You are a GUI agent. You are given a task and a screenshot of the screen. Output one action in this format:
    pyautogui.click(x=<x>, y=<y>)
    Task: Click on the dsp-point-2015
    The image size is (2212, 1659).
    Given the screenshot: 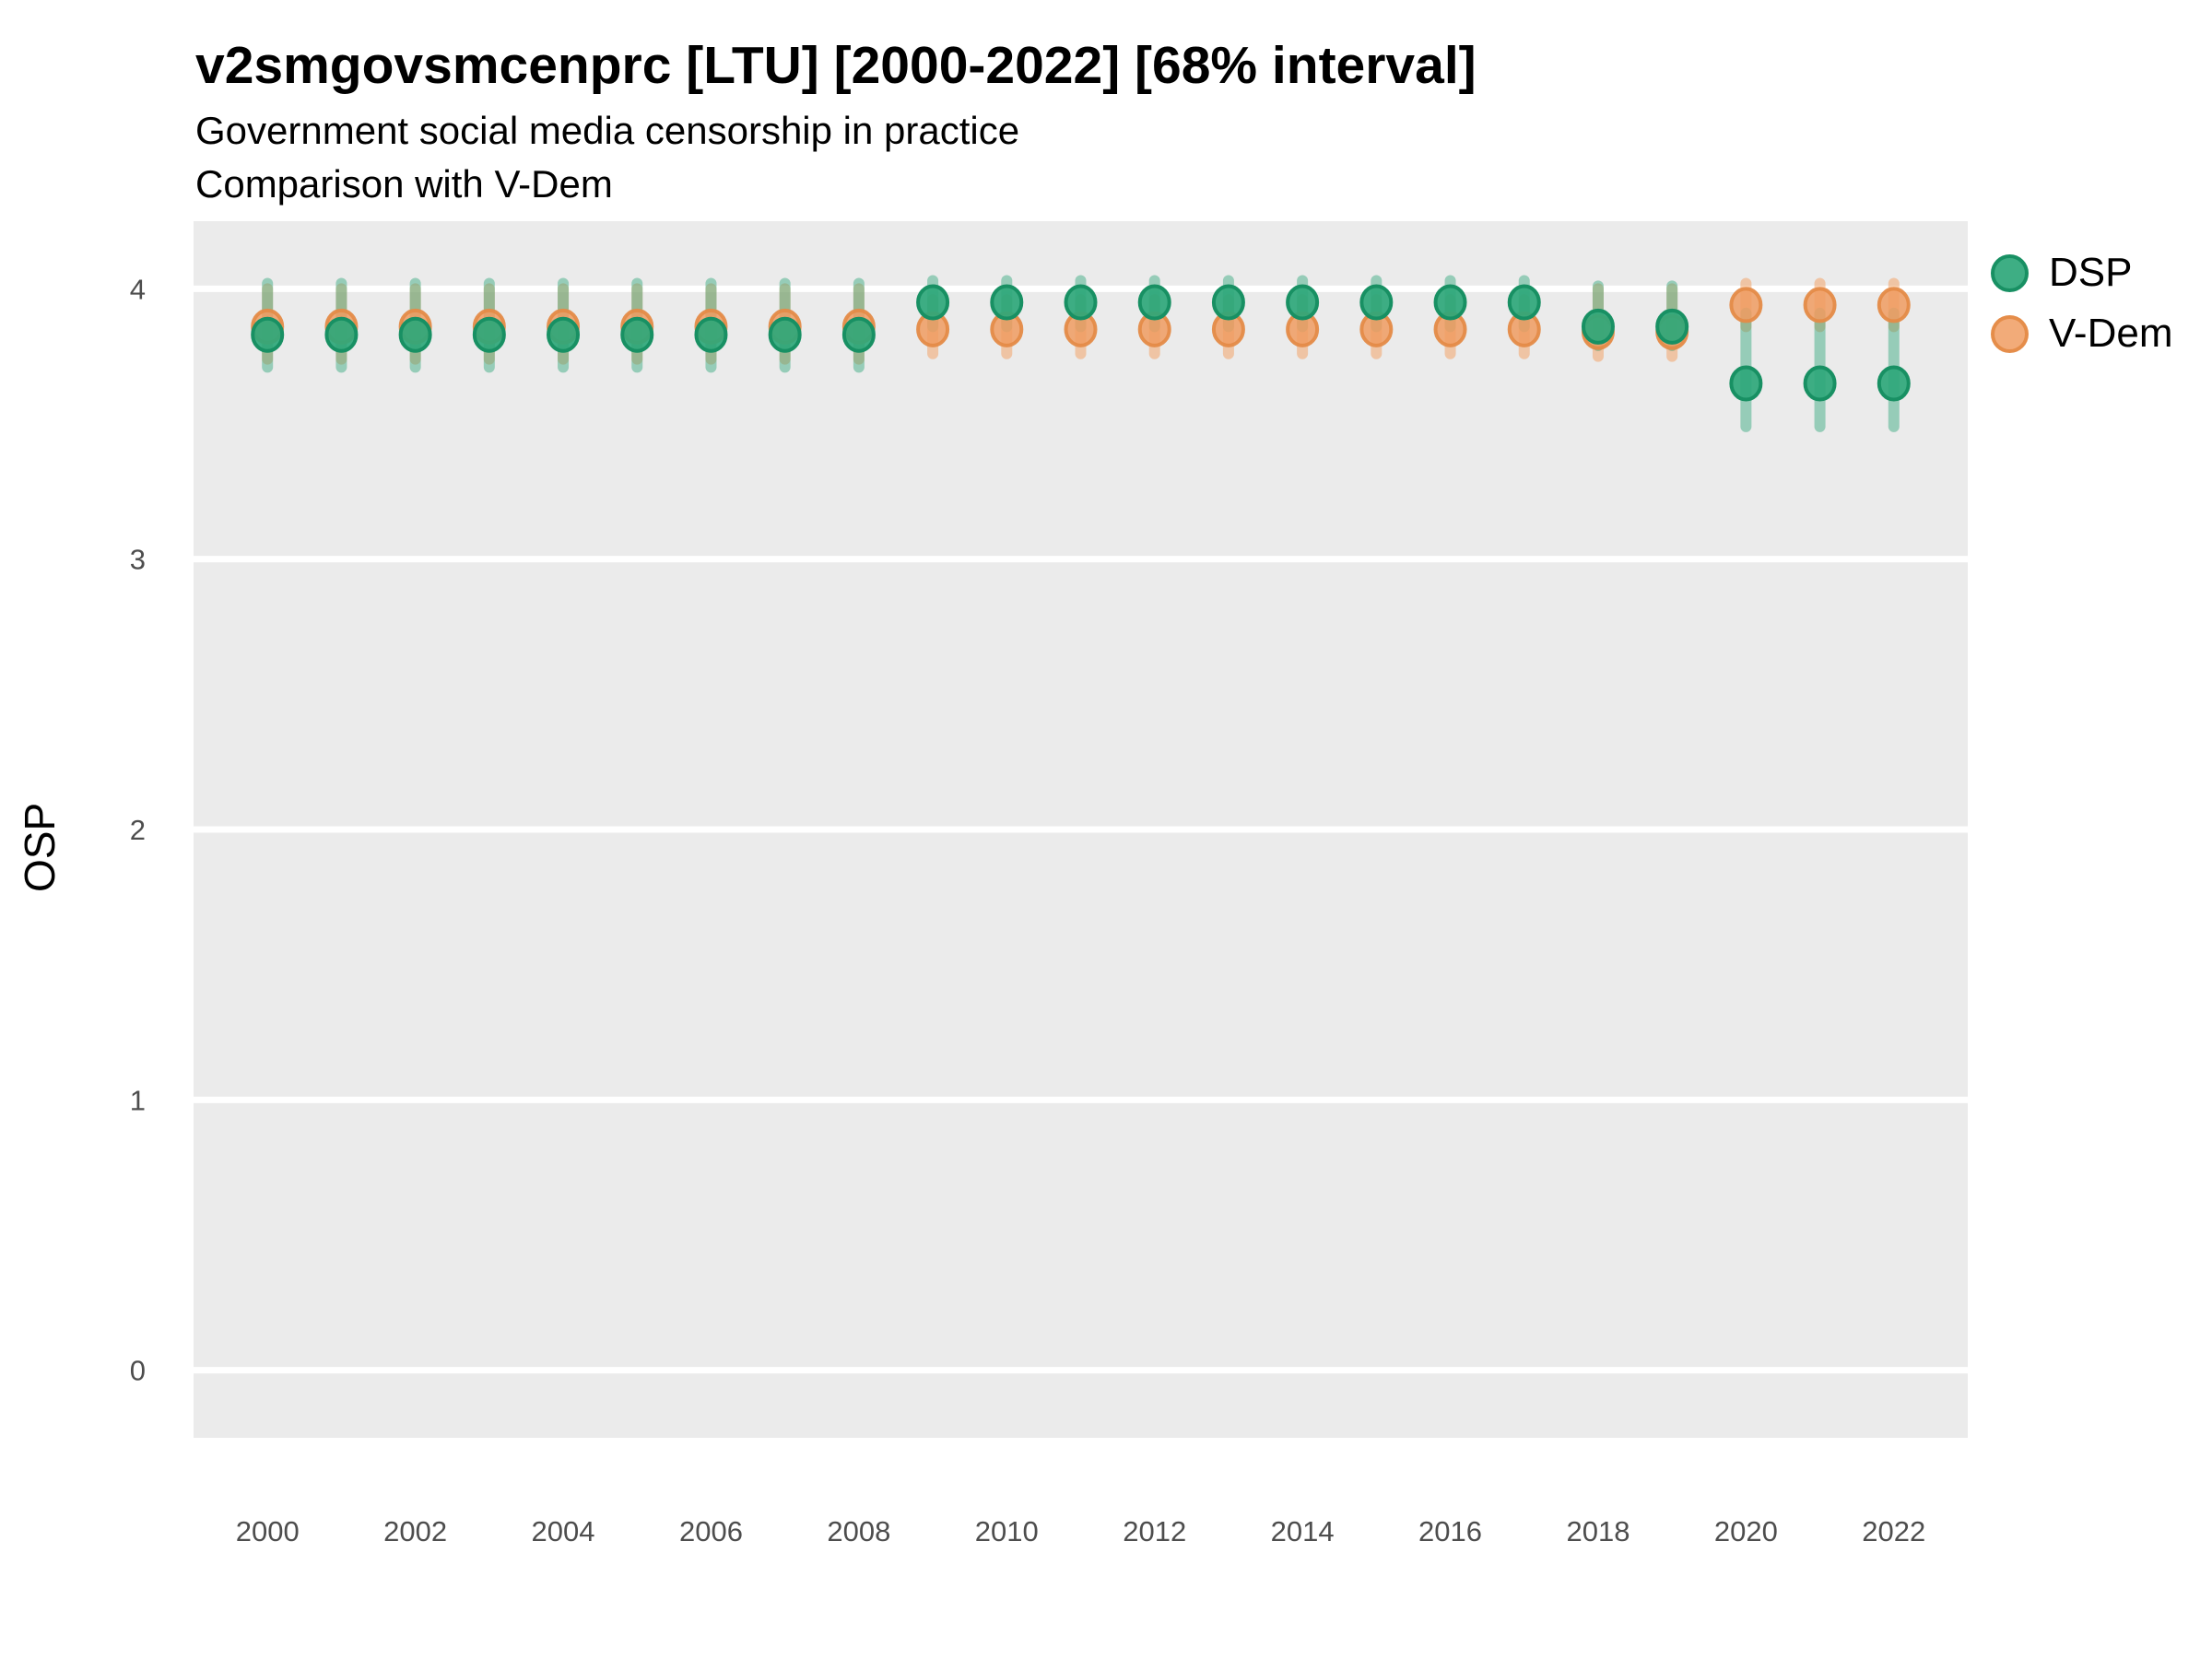 What is the action you would take?
    pyautogui.click(x=1376, y=302)
    